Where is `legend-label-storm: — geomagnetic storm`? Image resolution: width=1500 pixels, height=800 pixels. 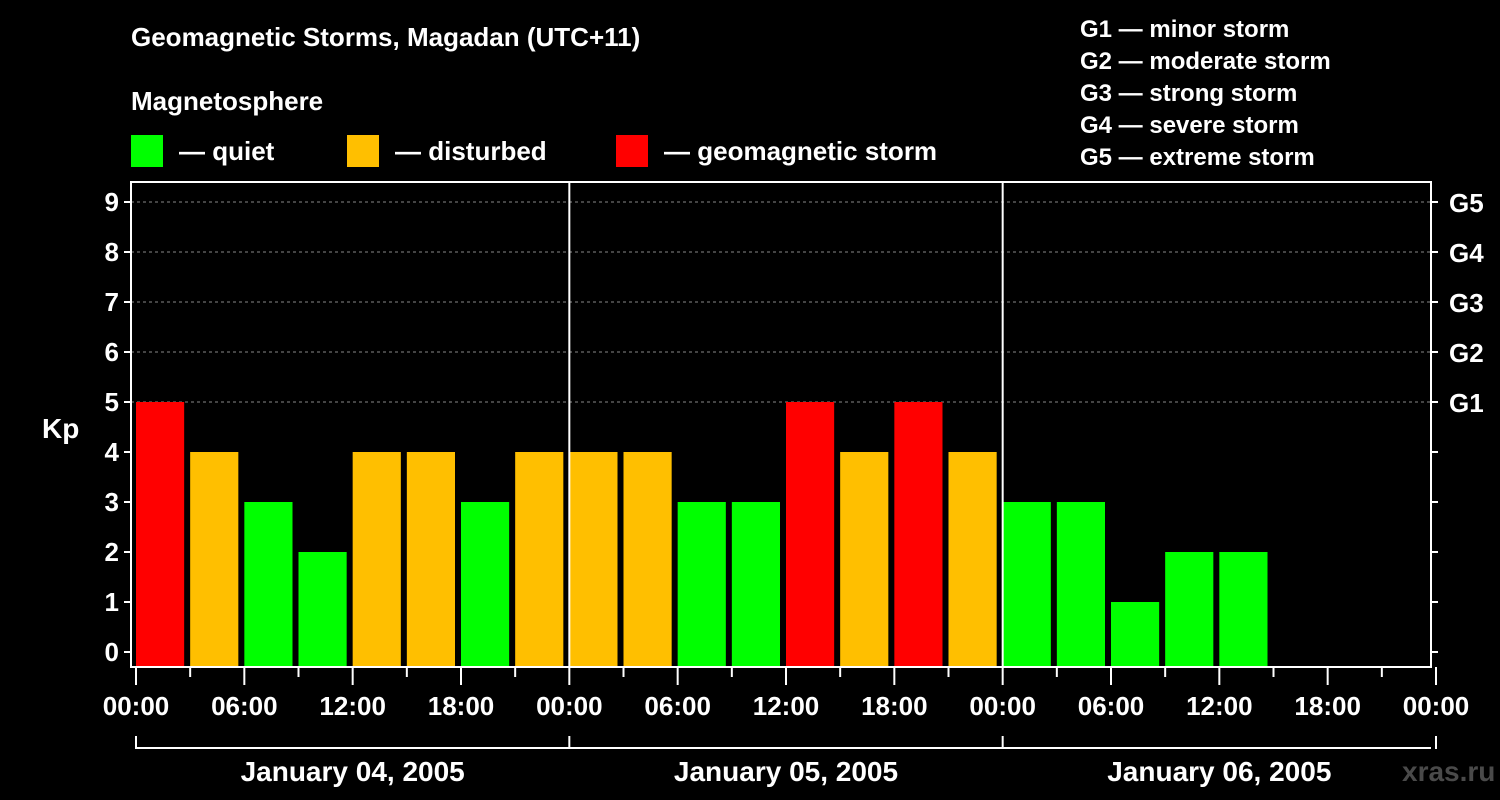 legend-label-storm: — geomagnetic storm is located at coordinates (801, 150).